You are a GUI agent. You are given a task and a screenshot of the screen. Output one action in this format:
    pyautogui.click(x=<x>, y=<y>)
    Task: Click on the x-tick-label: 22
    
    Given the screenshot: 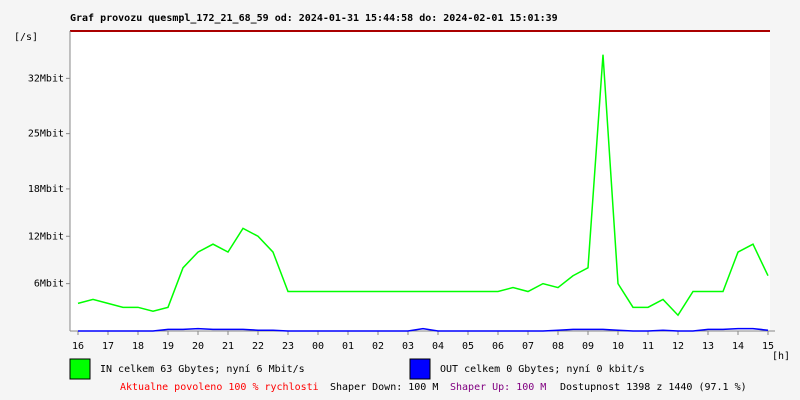 What is the action you would take?
    pyautogui.click(x=258, y=346)
    